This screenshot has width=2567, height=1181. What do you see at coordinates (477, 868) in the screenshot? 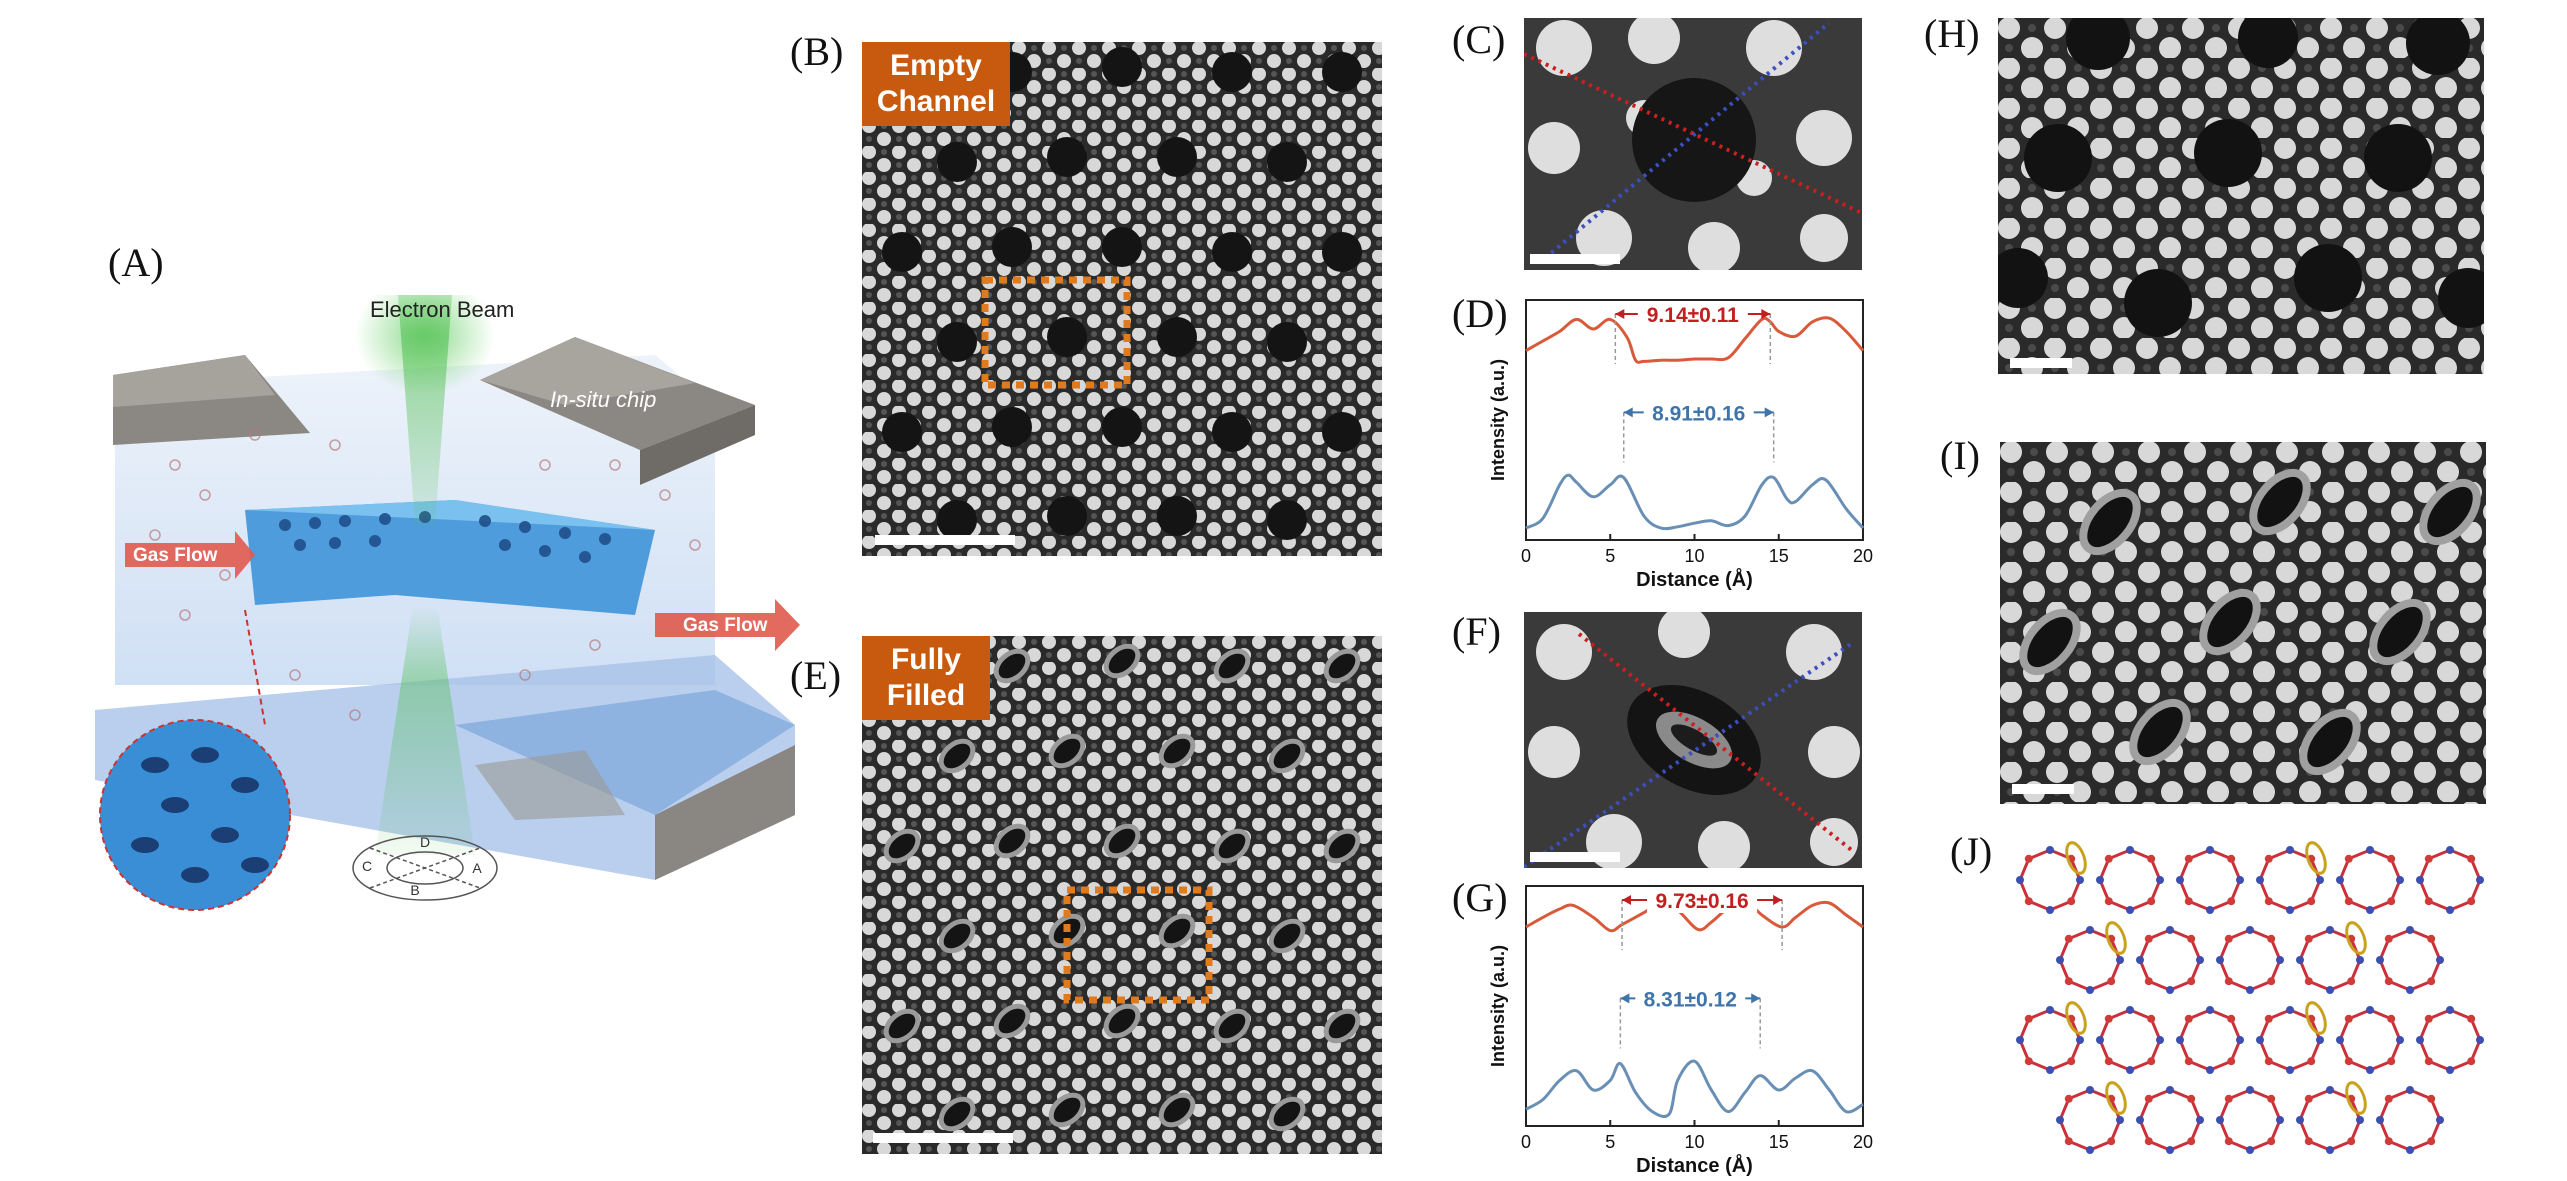
I see `detector-axis-a: A` at bounding box center [477, 868].